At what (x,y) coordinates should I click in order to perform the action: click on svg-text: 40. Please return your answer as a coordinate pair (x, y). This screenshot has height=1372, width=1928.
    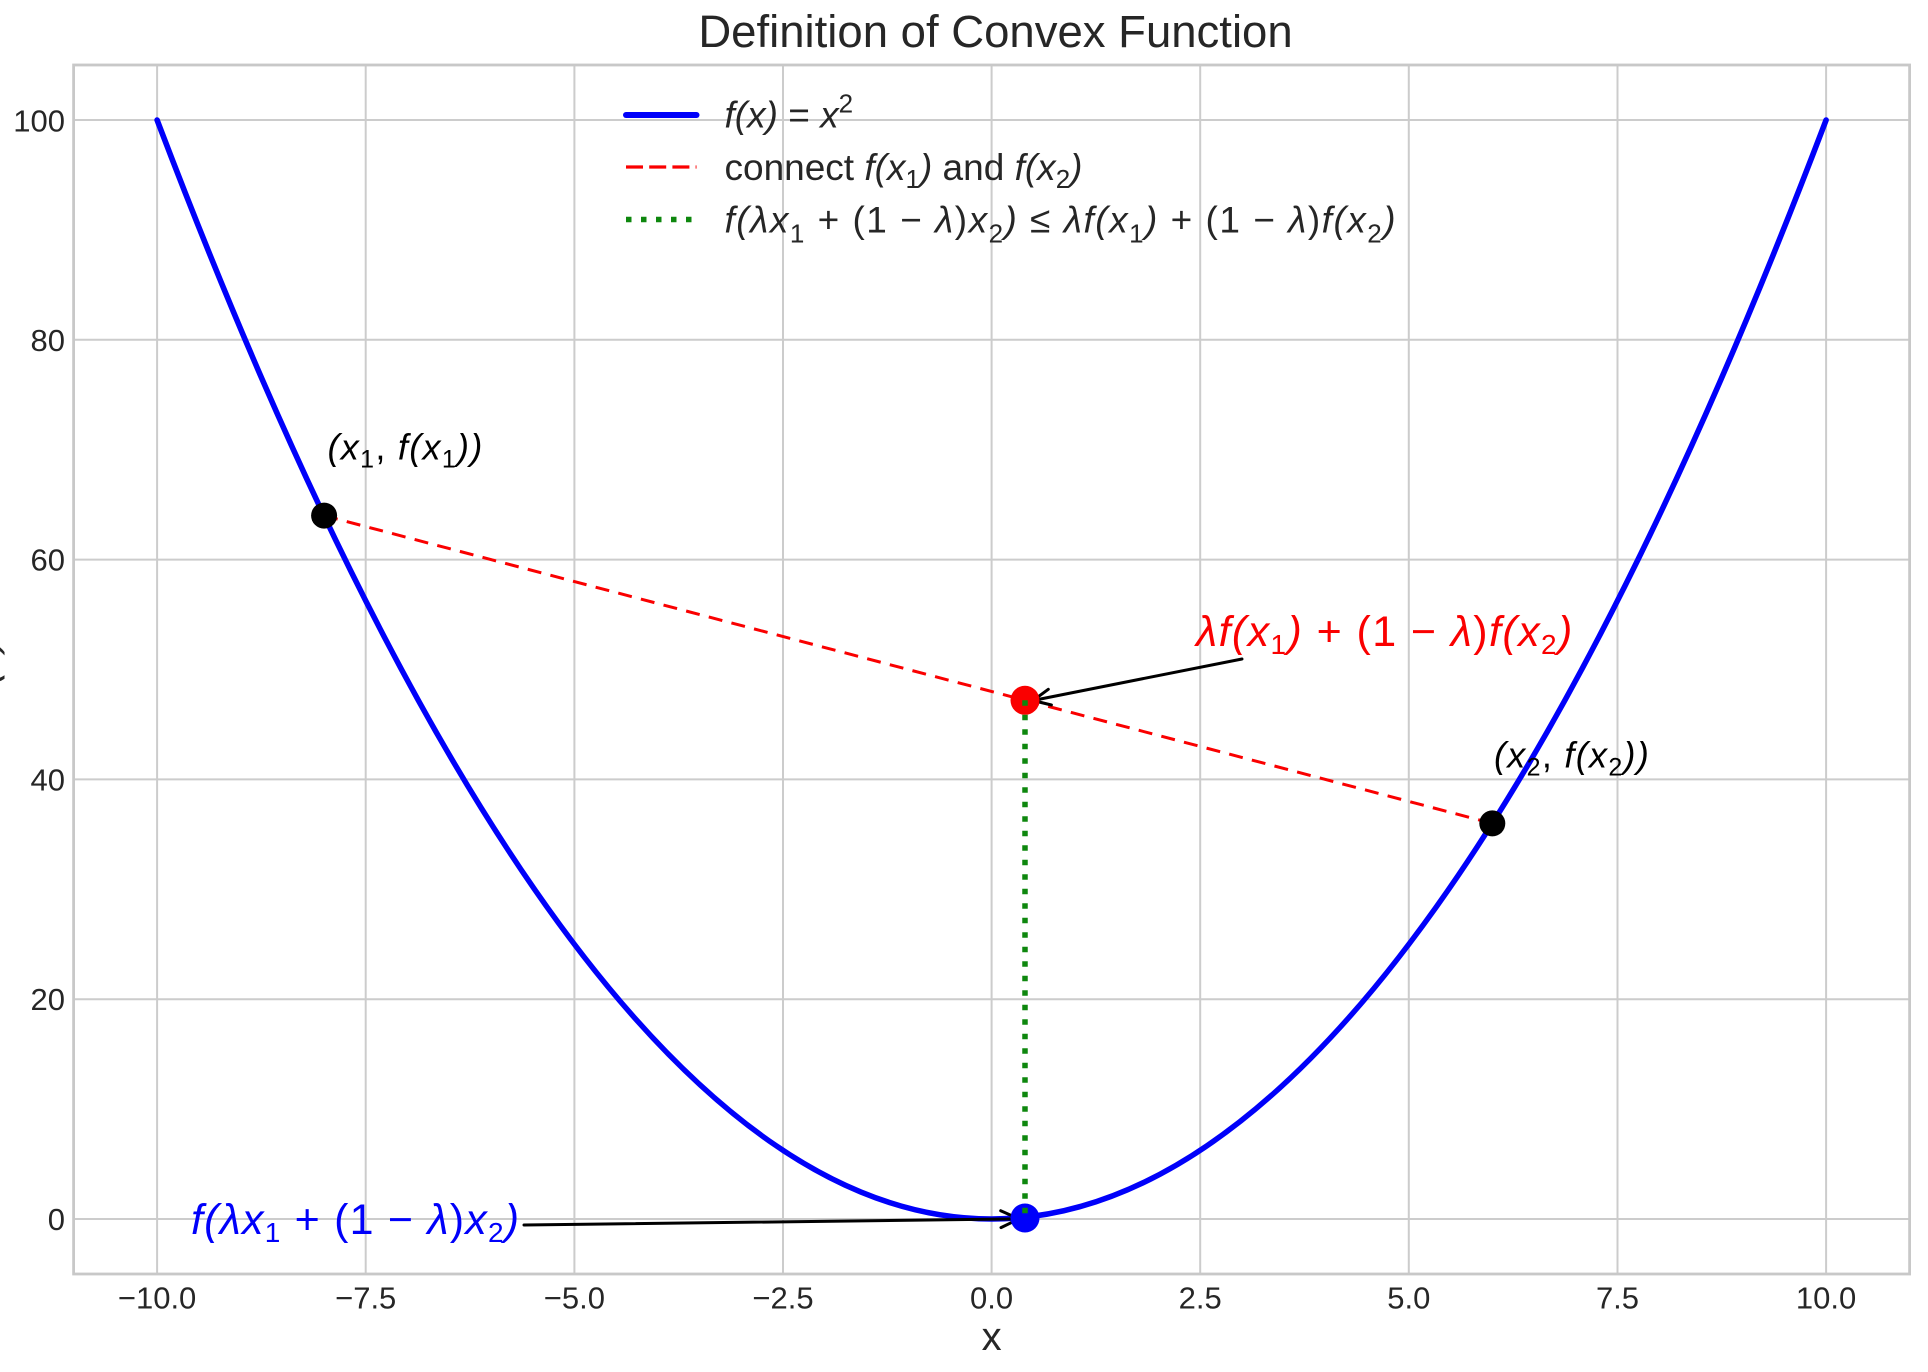
    Looking at the image, I should click on (48, 779).